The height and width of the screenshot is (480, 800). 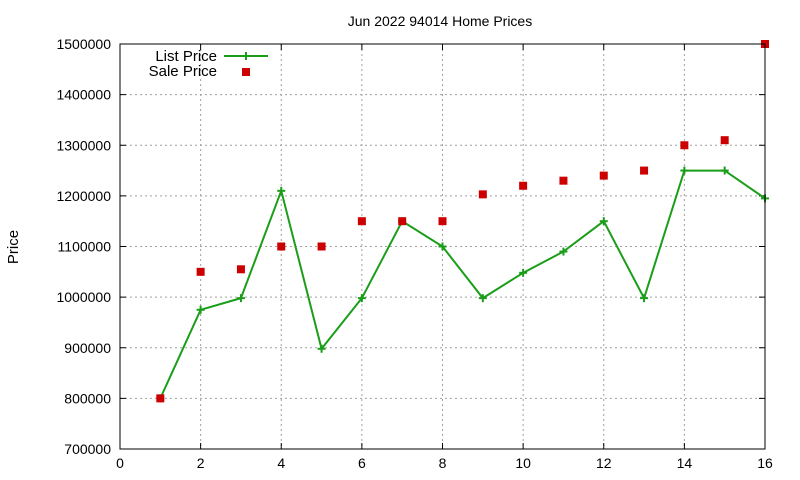 What do you see at coordinates (604, 463) in the screenshot?
I see `x-tick-label: 12` at bounding box center [604, 463].